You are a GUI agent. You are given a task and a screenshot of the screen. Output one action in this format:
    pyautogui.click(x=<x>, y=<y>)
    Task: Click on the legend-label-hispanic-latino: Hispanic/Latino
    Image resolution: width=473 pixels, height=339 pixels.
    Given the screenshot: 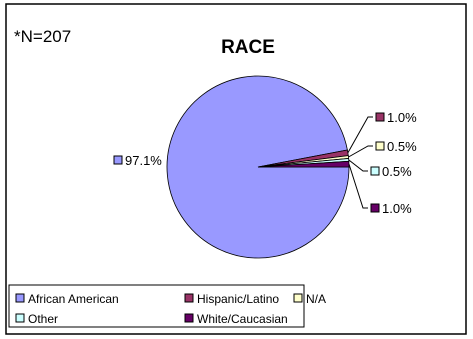 What is the action you would take?
    pyautogui.click(x=238, y=299)
    